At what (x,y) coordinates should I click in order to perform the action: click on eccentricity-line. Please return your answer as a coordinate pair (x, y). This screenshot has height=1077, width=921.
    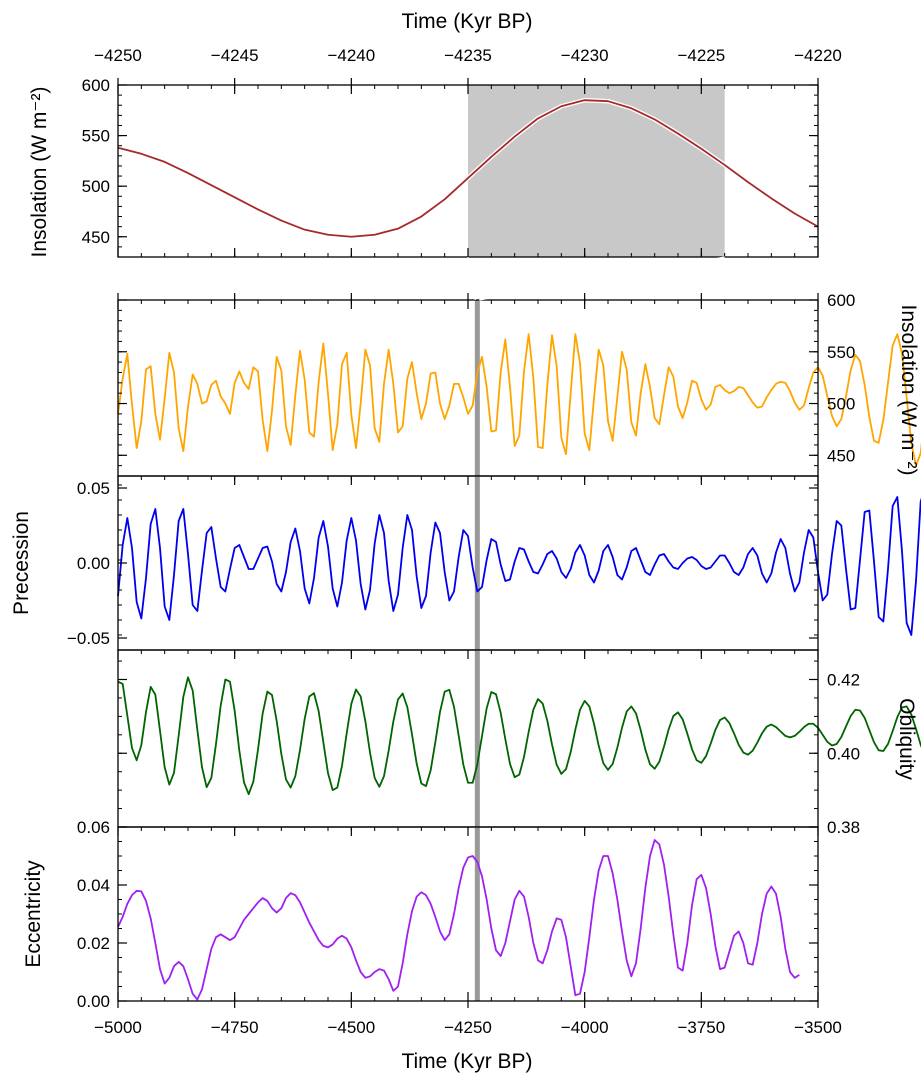
    Looking at the image, I should click on (458, 920).